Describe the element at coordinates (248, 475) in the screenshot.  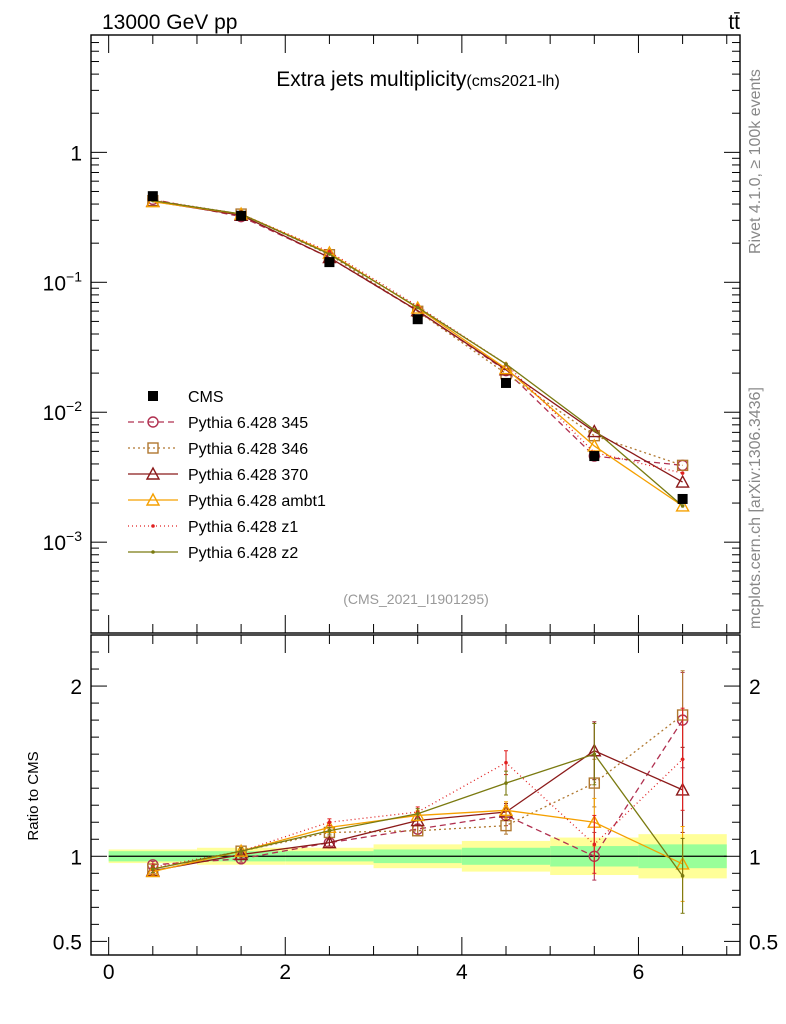
I see `legend-label: Pythia 6.428 370` at that location.